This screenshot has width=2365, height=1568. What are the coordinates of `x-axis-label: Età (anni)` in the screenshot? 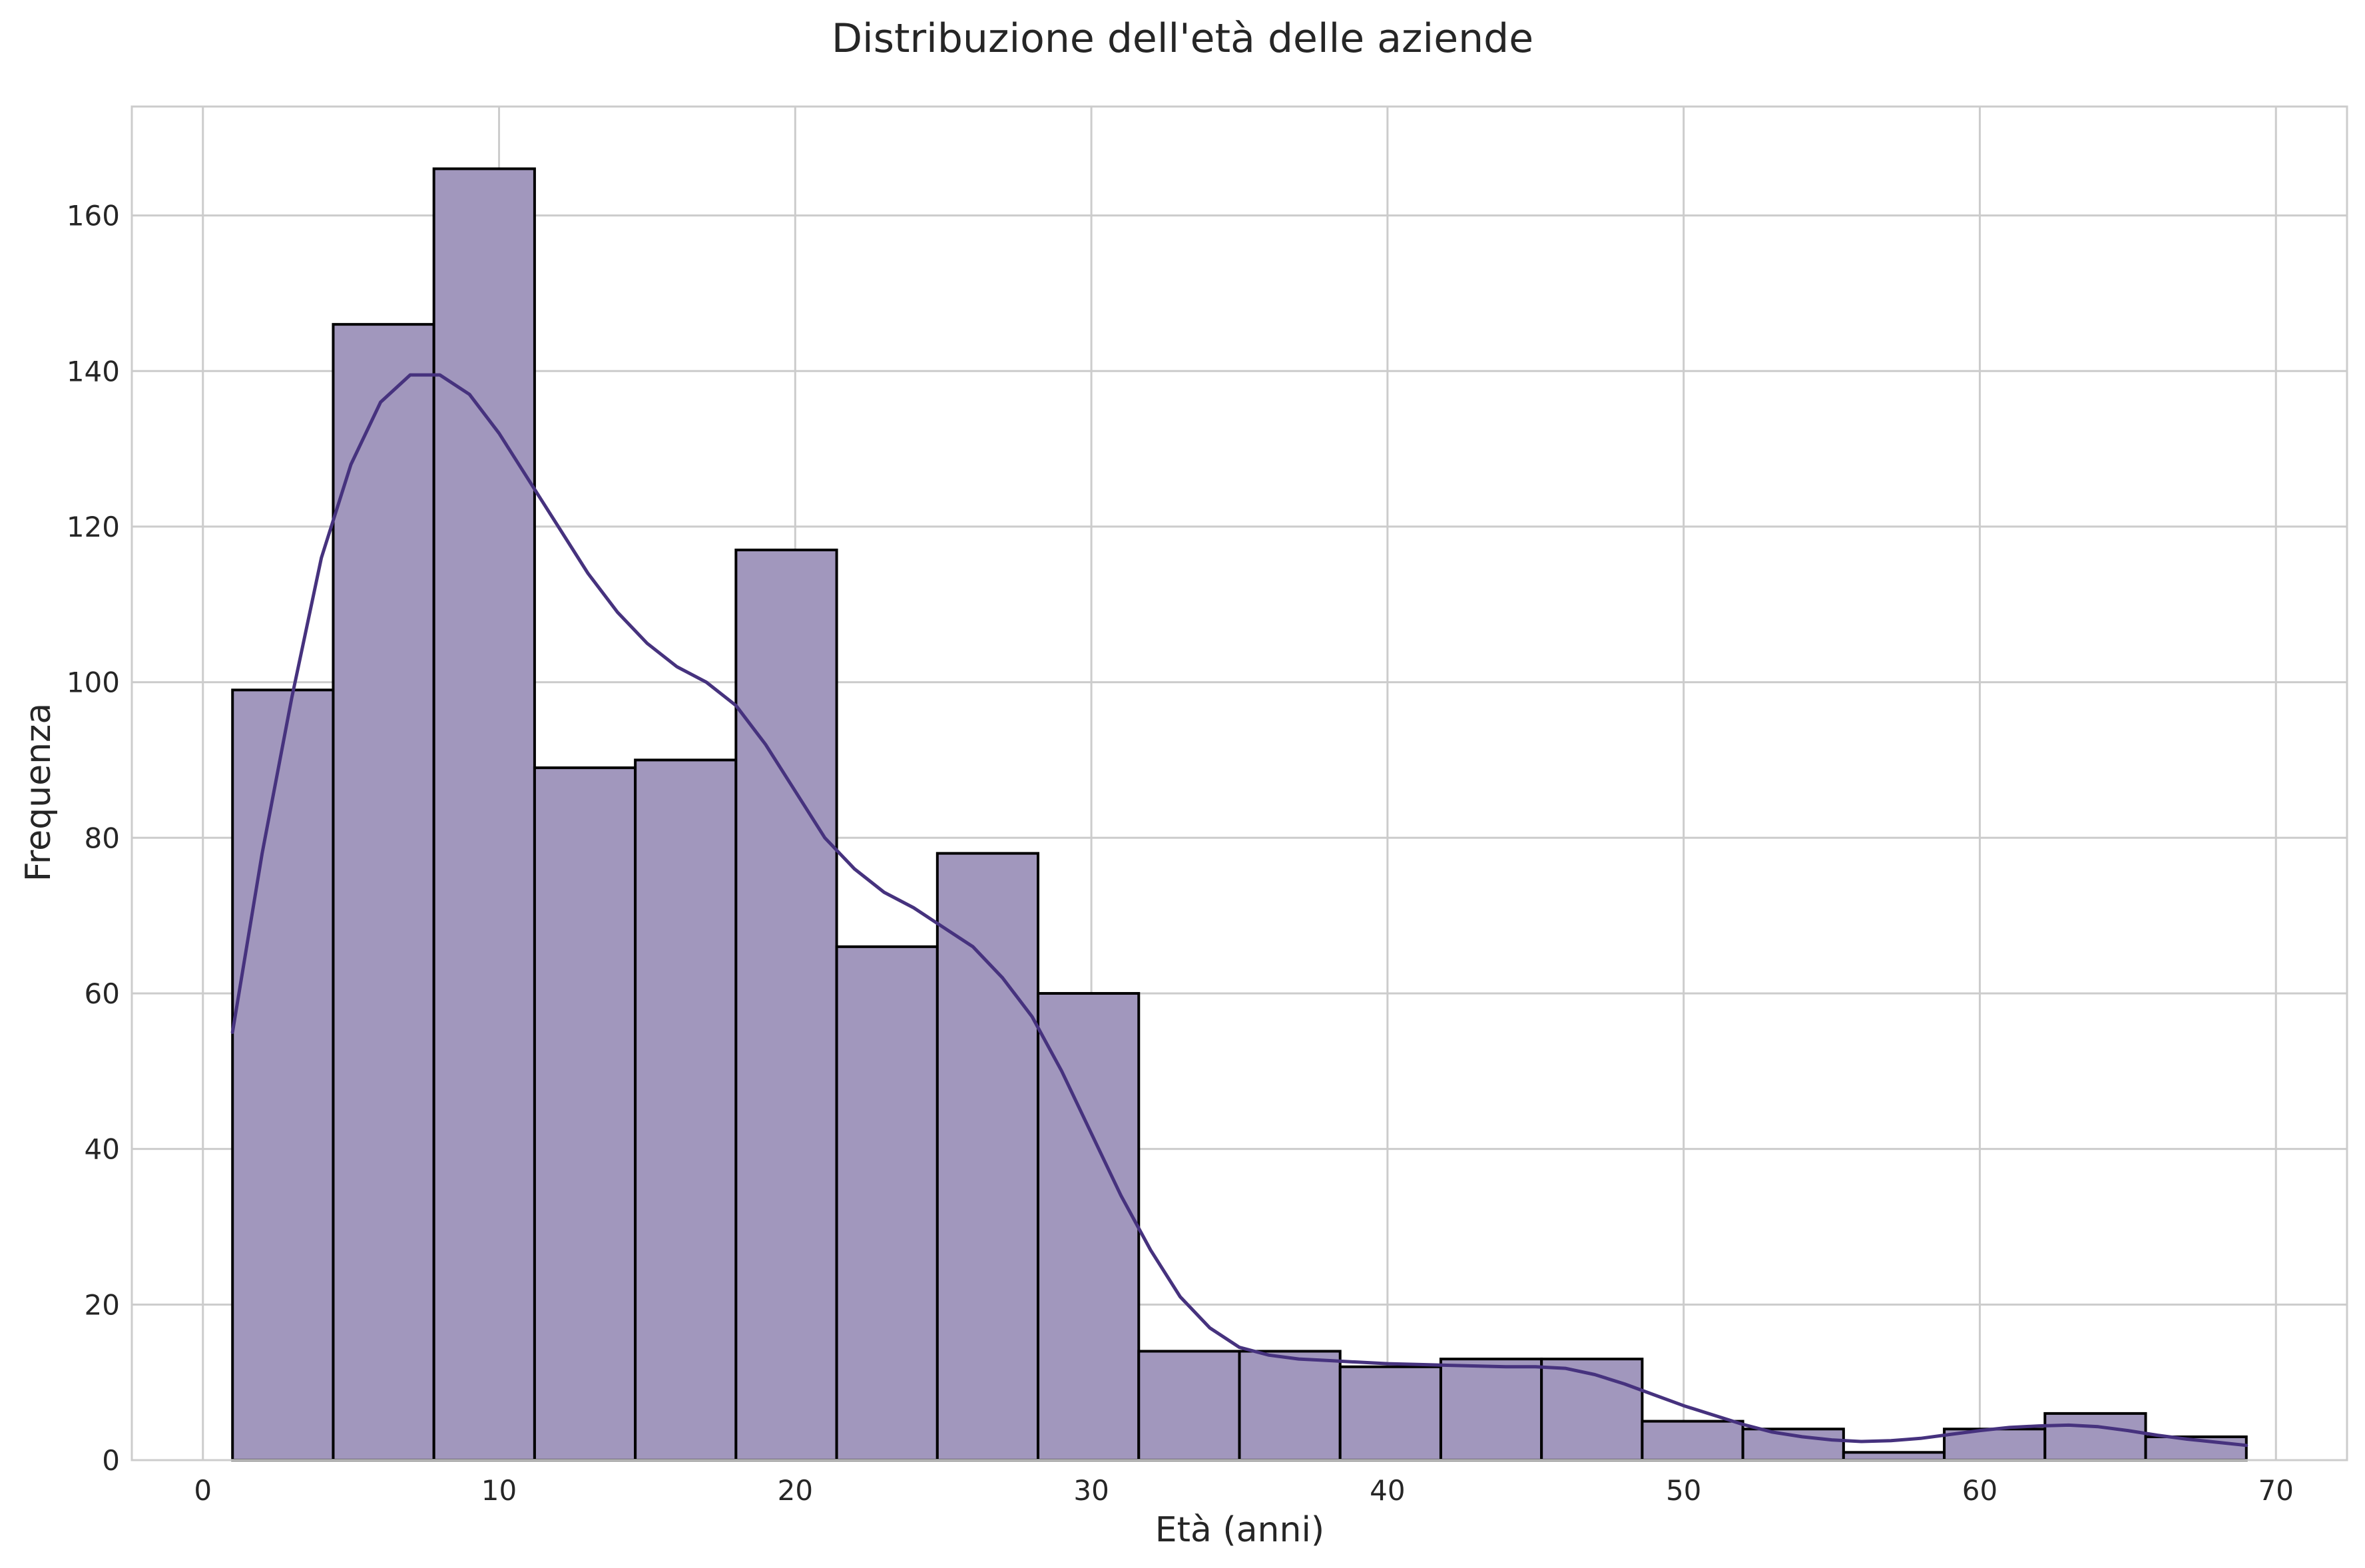 It's located at (1239, 1530).